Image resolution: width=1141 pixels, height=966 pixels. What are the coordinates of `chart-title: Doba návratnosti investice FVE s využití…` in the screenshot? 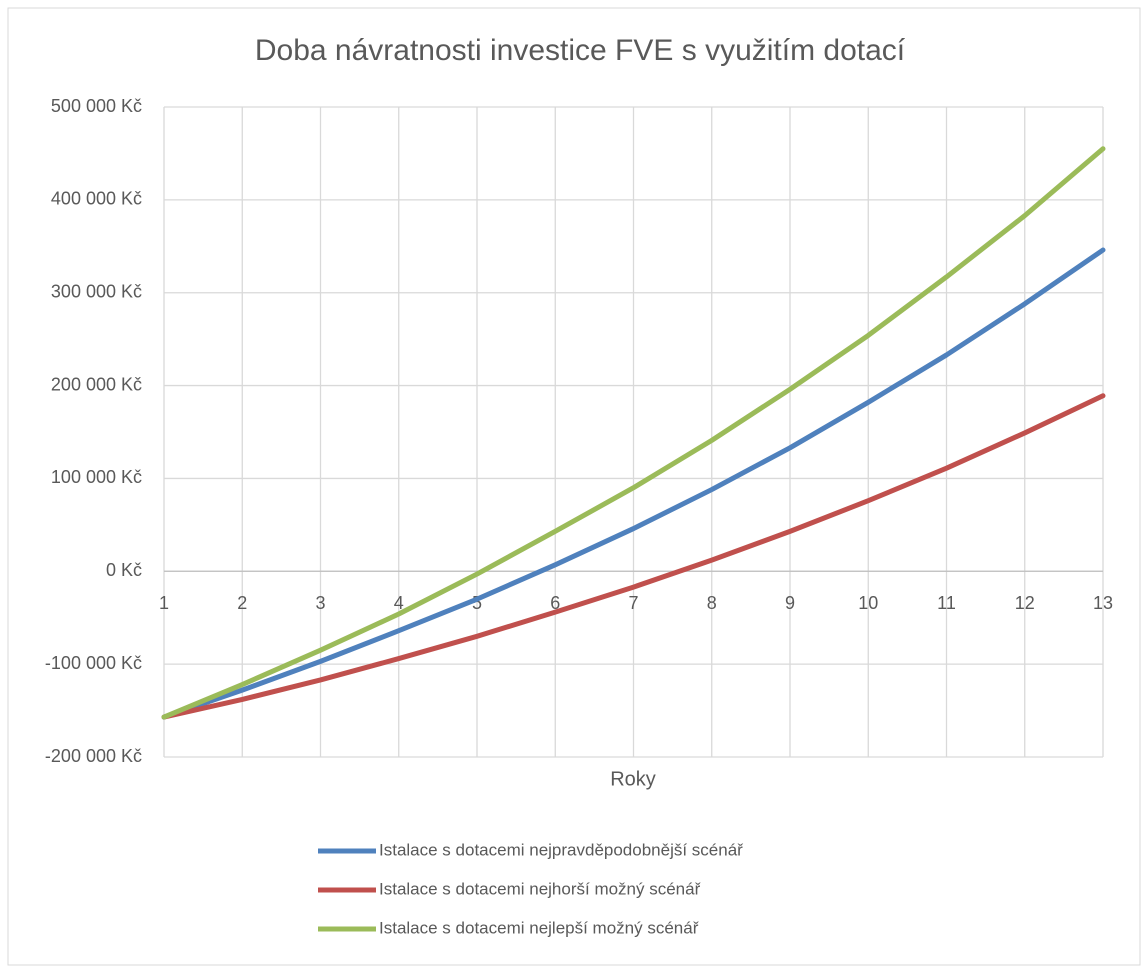 It's located at (580, 50).